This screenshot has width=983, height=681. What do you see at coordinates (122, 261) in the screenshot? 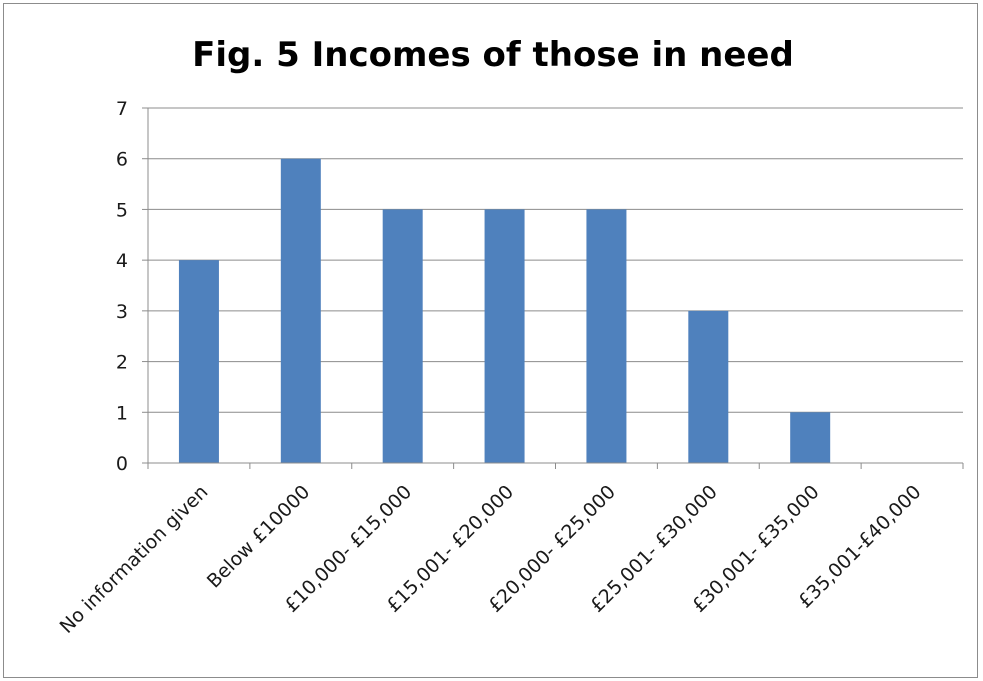
I see `y-tick-label: 4` at bounding box center [122, 261].